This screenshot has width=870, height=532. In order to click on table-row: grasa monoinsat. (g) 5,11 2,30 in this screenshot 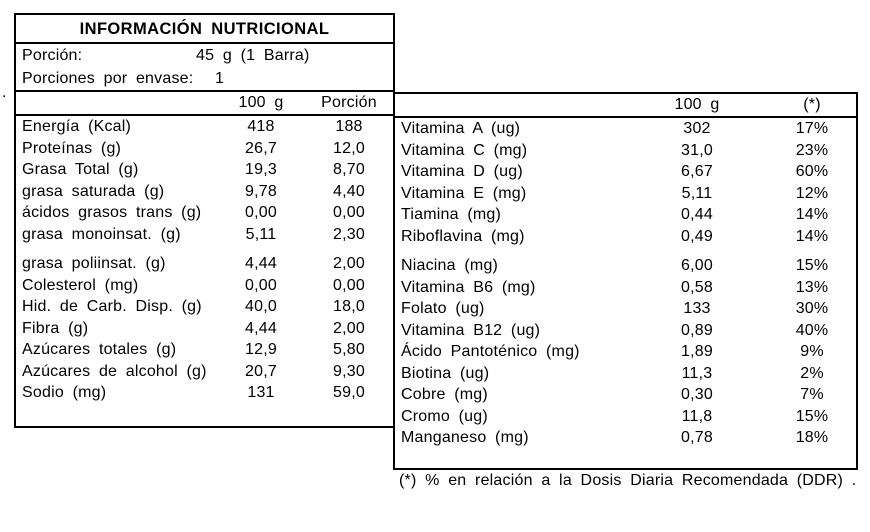, I will do `click(204, 235)`.